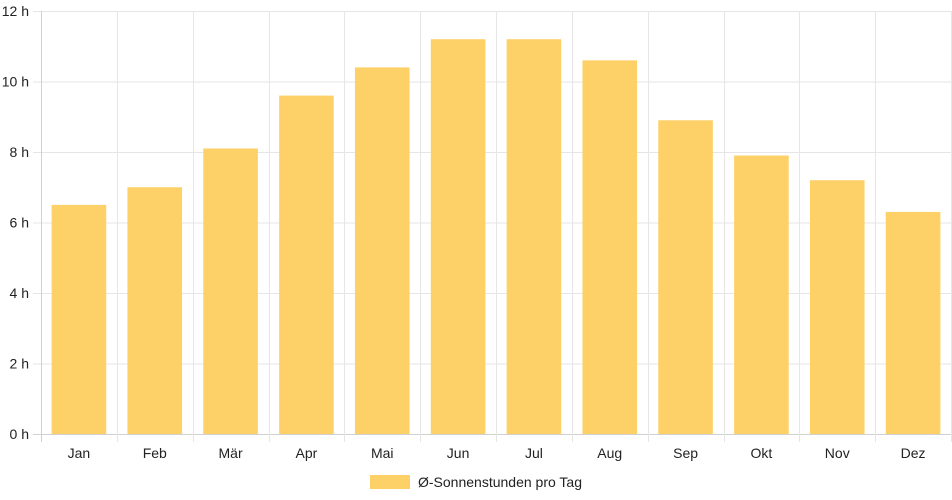 The height and width of the screenshot is (500, 952). Describe the element at coordinates (837, 307) in the screenshot. I see `bar-nov` at that location.